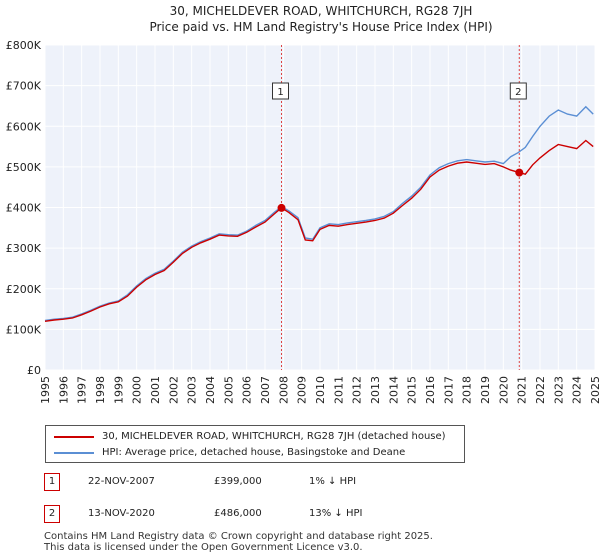 The height and width of the screenshot is (560, 600). Describe the element at coordinates (302, 390) in the screenshot. I see `x-tick-label: 2009` at that location.